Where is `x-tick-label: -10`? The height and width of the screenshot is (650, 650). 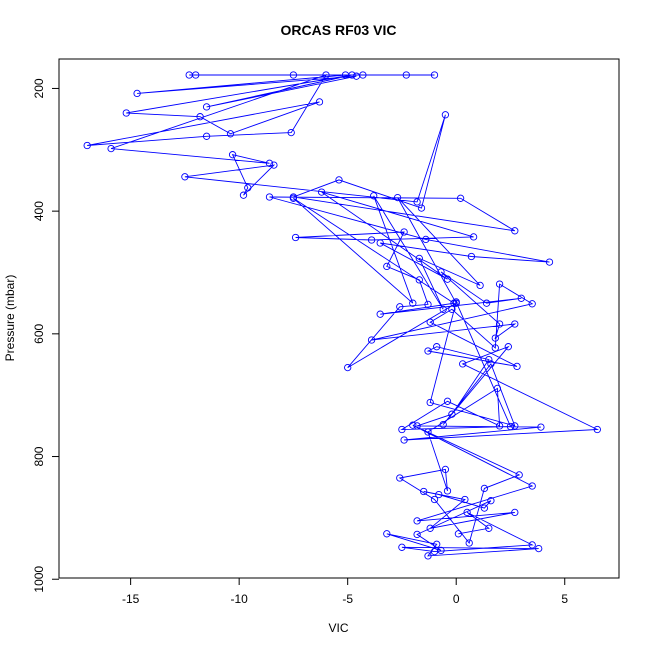 x-tick-label: -10 is located at coordinates (239, 599).